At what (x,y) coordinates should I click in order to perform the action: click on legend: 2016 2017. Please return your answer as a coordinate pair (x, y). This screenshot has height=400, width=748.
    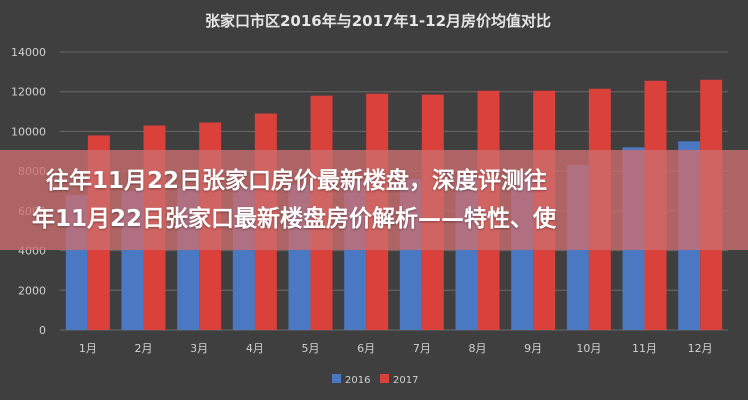
    Looking at the image, I should click on (375, 380).